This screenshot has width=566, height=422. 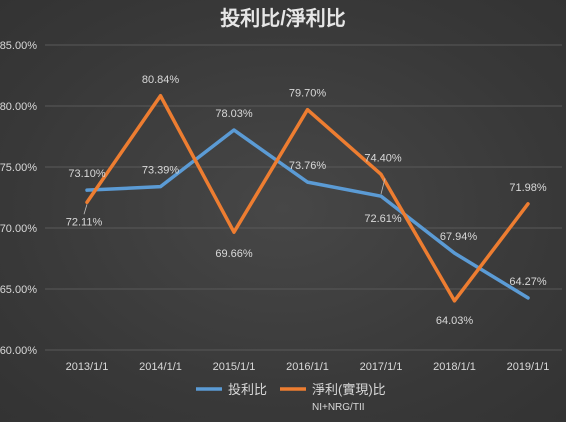 I want to click on y-axis: 60.00% 65.00% 70.00% 75.00% 80.00% 85.00%, so click(x=18, y=198).